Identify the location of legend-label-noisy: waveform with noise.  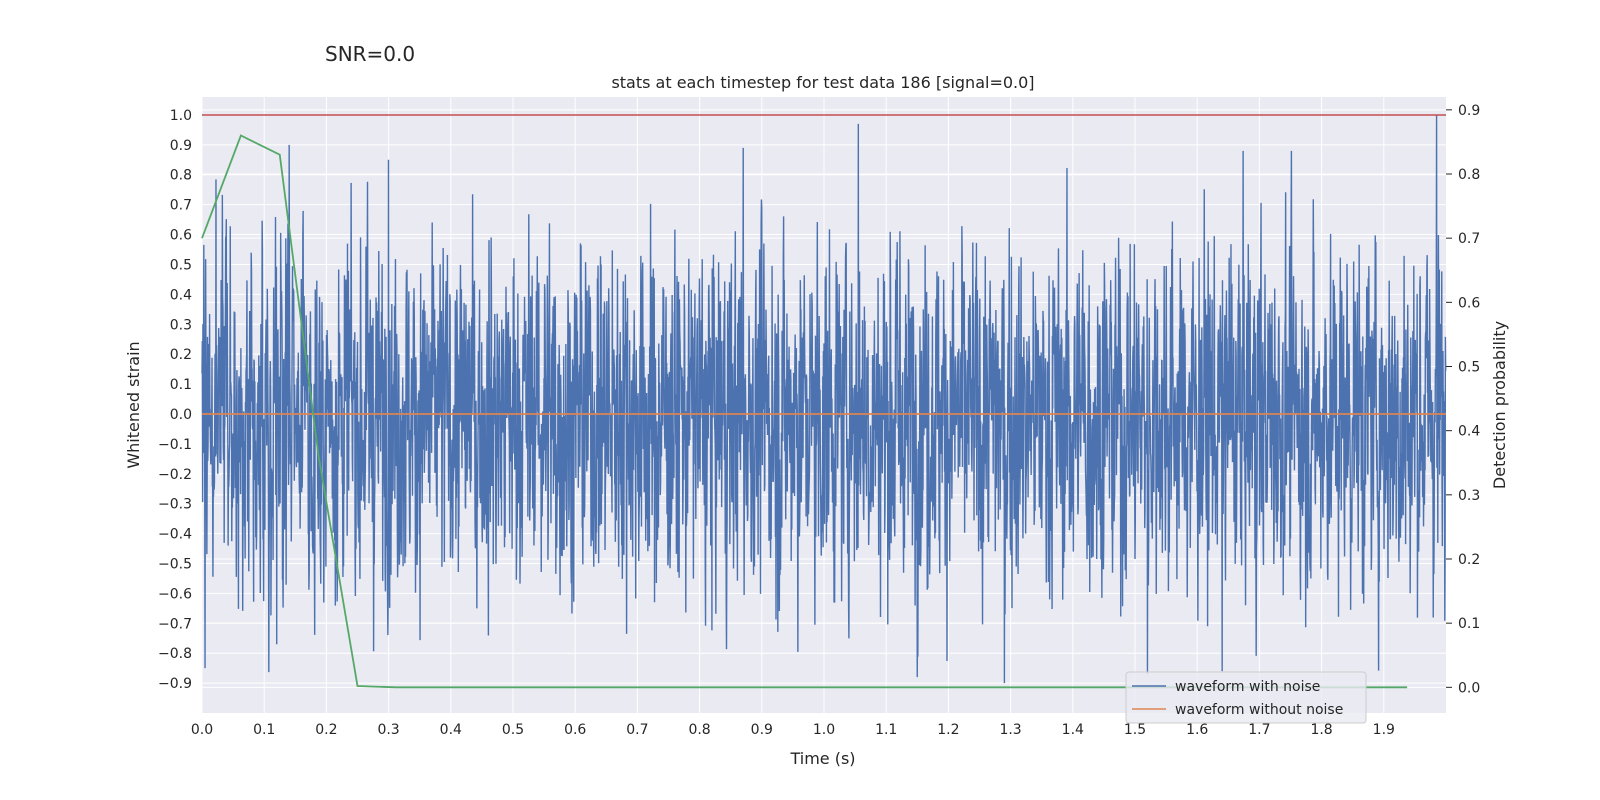
(1247, 687).